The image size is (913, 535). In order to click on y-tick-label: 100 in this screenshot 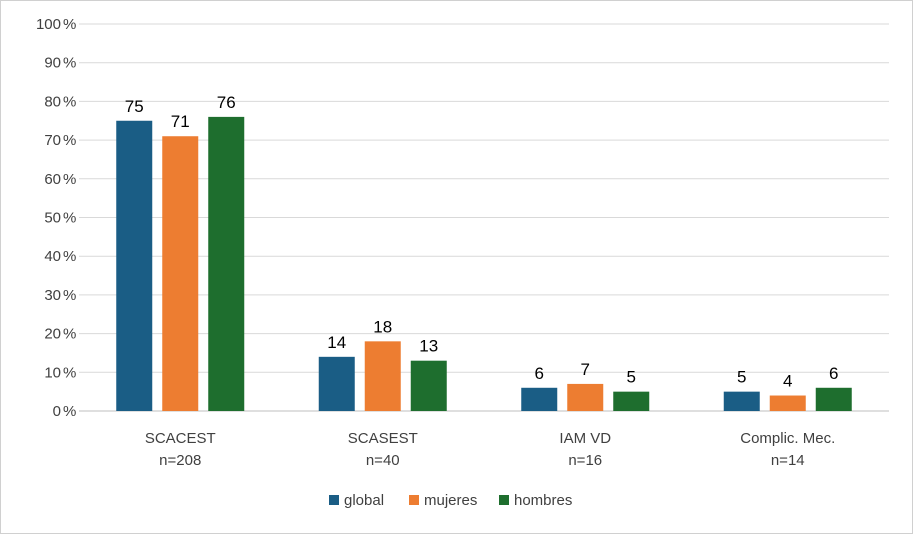, I will do `click(48, 24)`.